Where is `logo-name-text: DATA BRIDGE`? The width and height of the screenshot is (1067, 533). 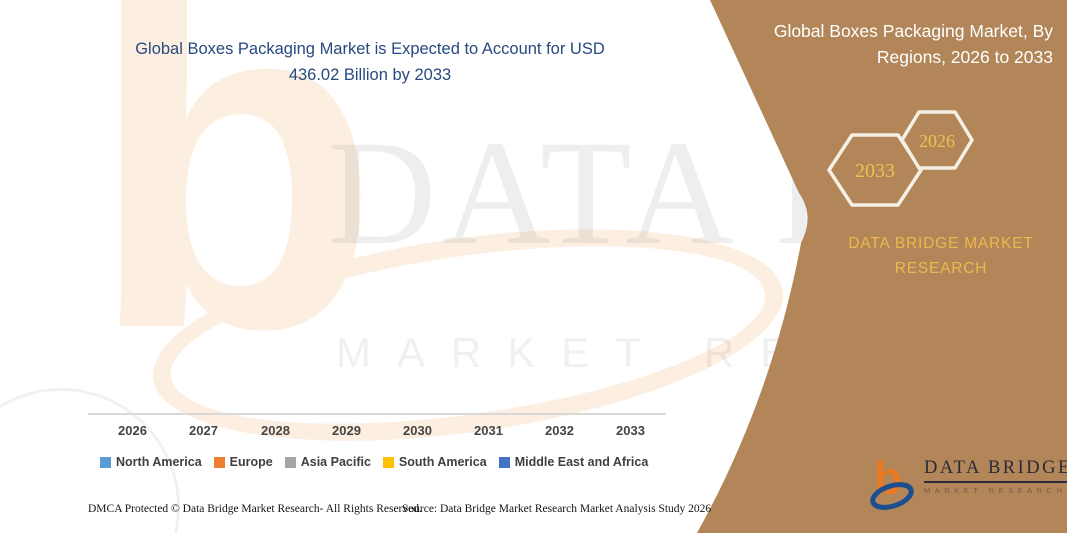 logo-name-text: DATA BRIDGE is located at coordinates (995, 470).